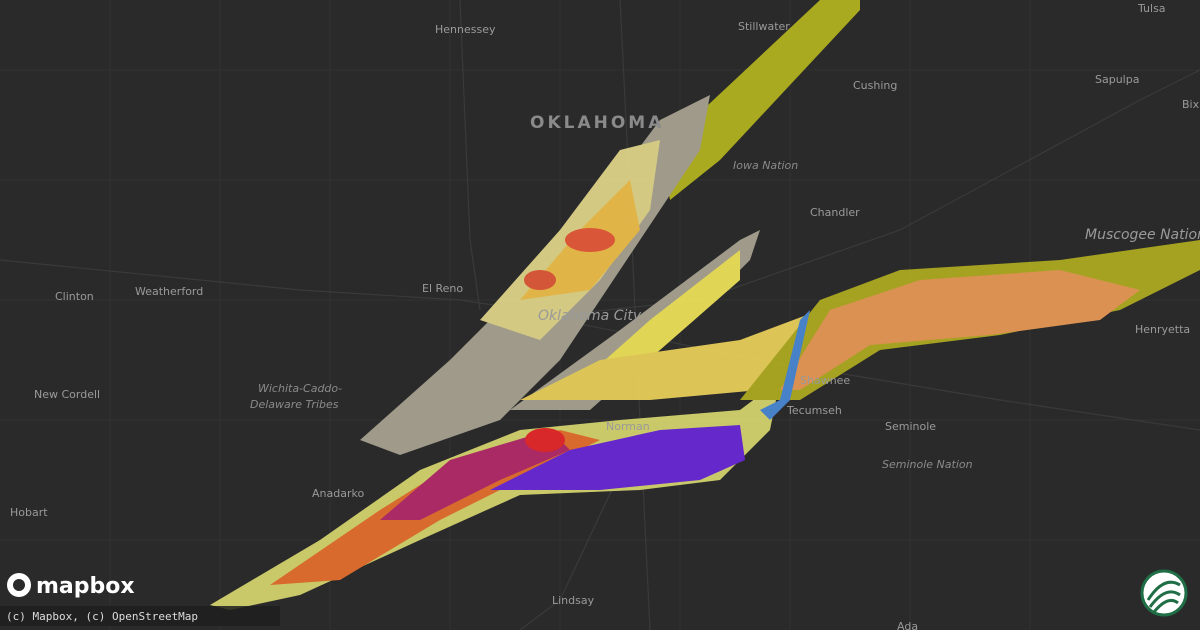  I want to click on place-label: Tulsa, so click(1151, 8).